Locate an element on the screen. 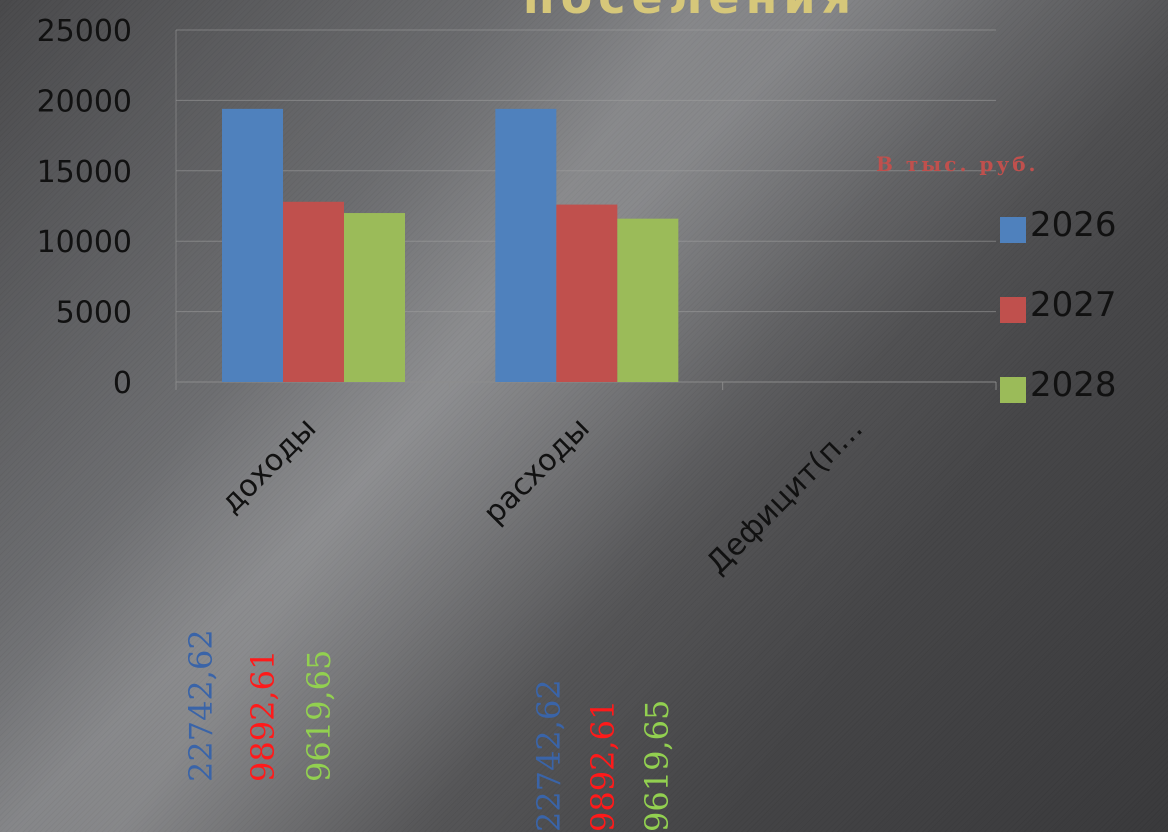 The image size is (1168, 832). y-tick-label: 15000 is located at coordinates (84, 172).